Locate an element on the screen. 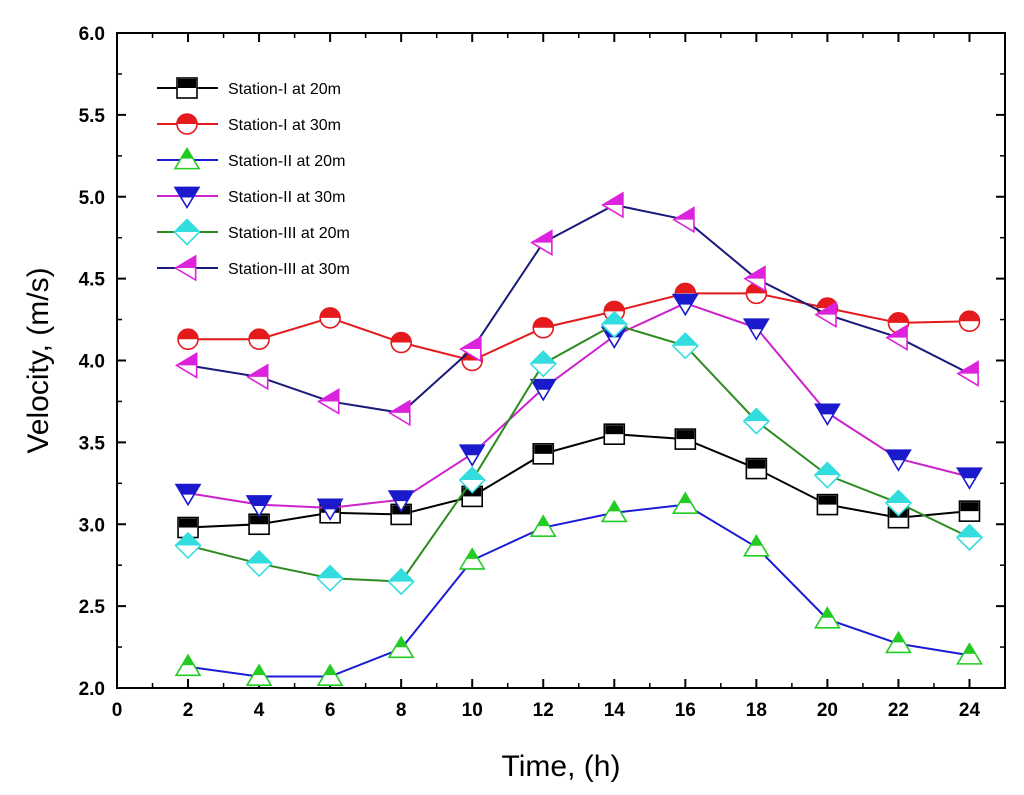 This screenshot has height=795, width=1024. x-tick-label: 10 is located at coordinates (472, 710).